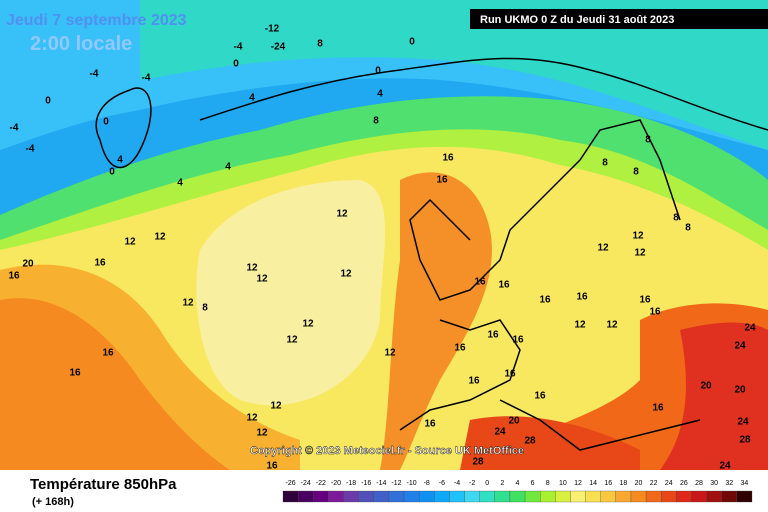 This screenshot has width=768, height=512. I want to click on colorbar-label: -8, so click(427, 483).